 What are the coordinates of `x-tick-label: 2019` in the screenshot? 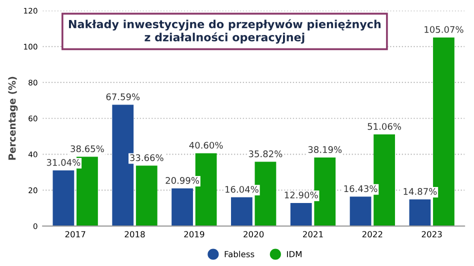 It's located at (194, 234).